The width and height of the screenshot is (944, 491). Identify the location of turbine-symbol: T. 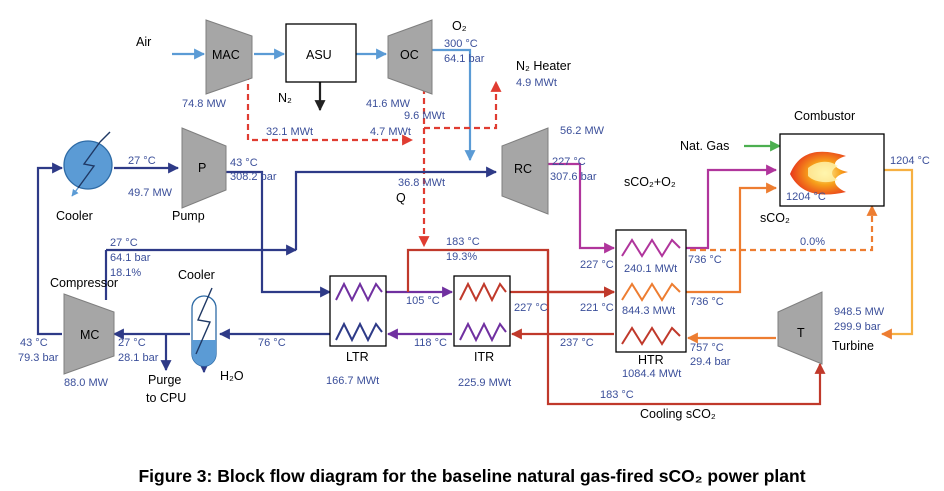
(801, 333).